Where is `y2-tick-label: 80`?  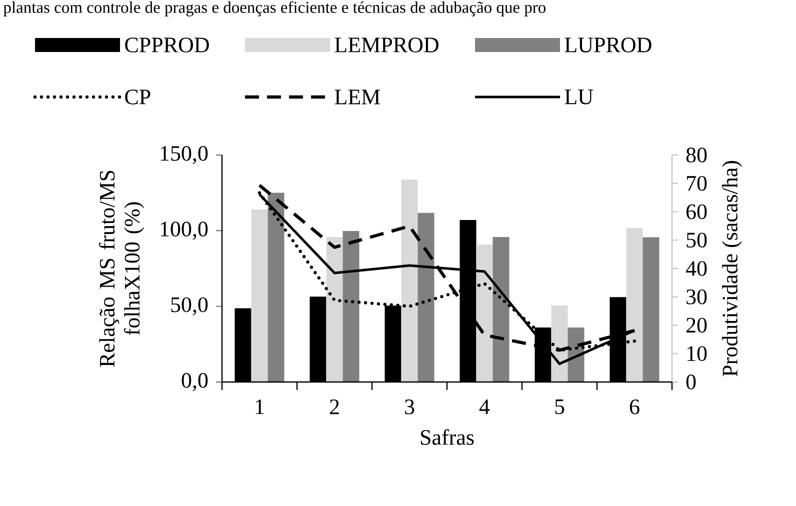
y2-tick-label: 80 is located at coordinates (696, 155).